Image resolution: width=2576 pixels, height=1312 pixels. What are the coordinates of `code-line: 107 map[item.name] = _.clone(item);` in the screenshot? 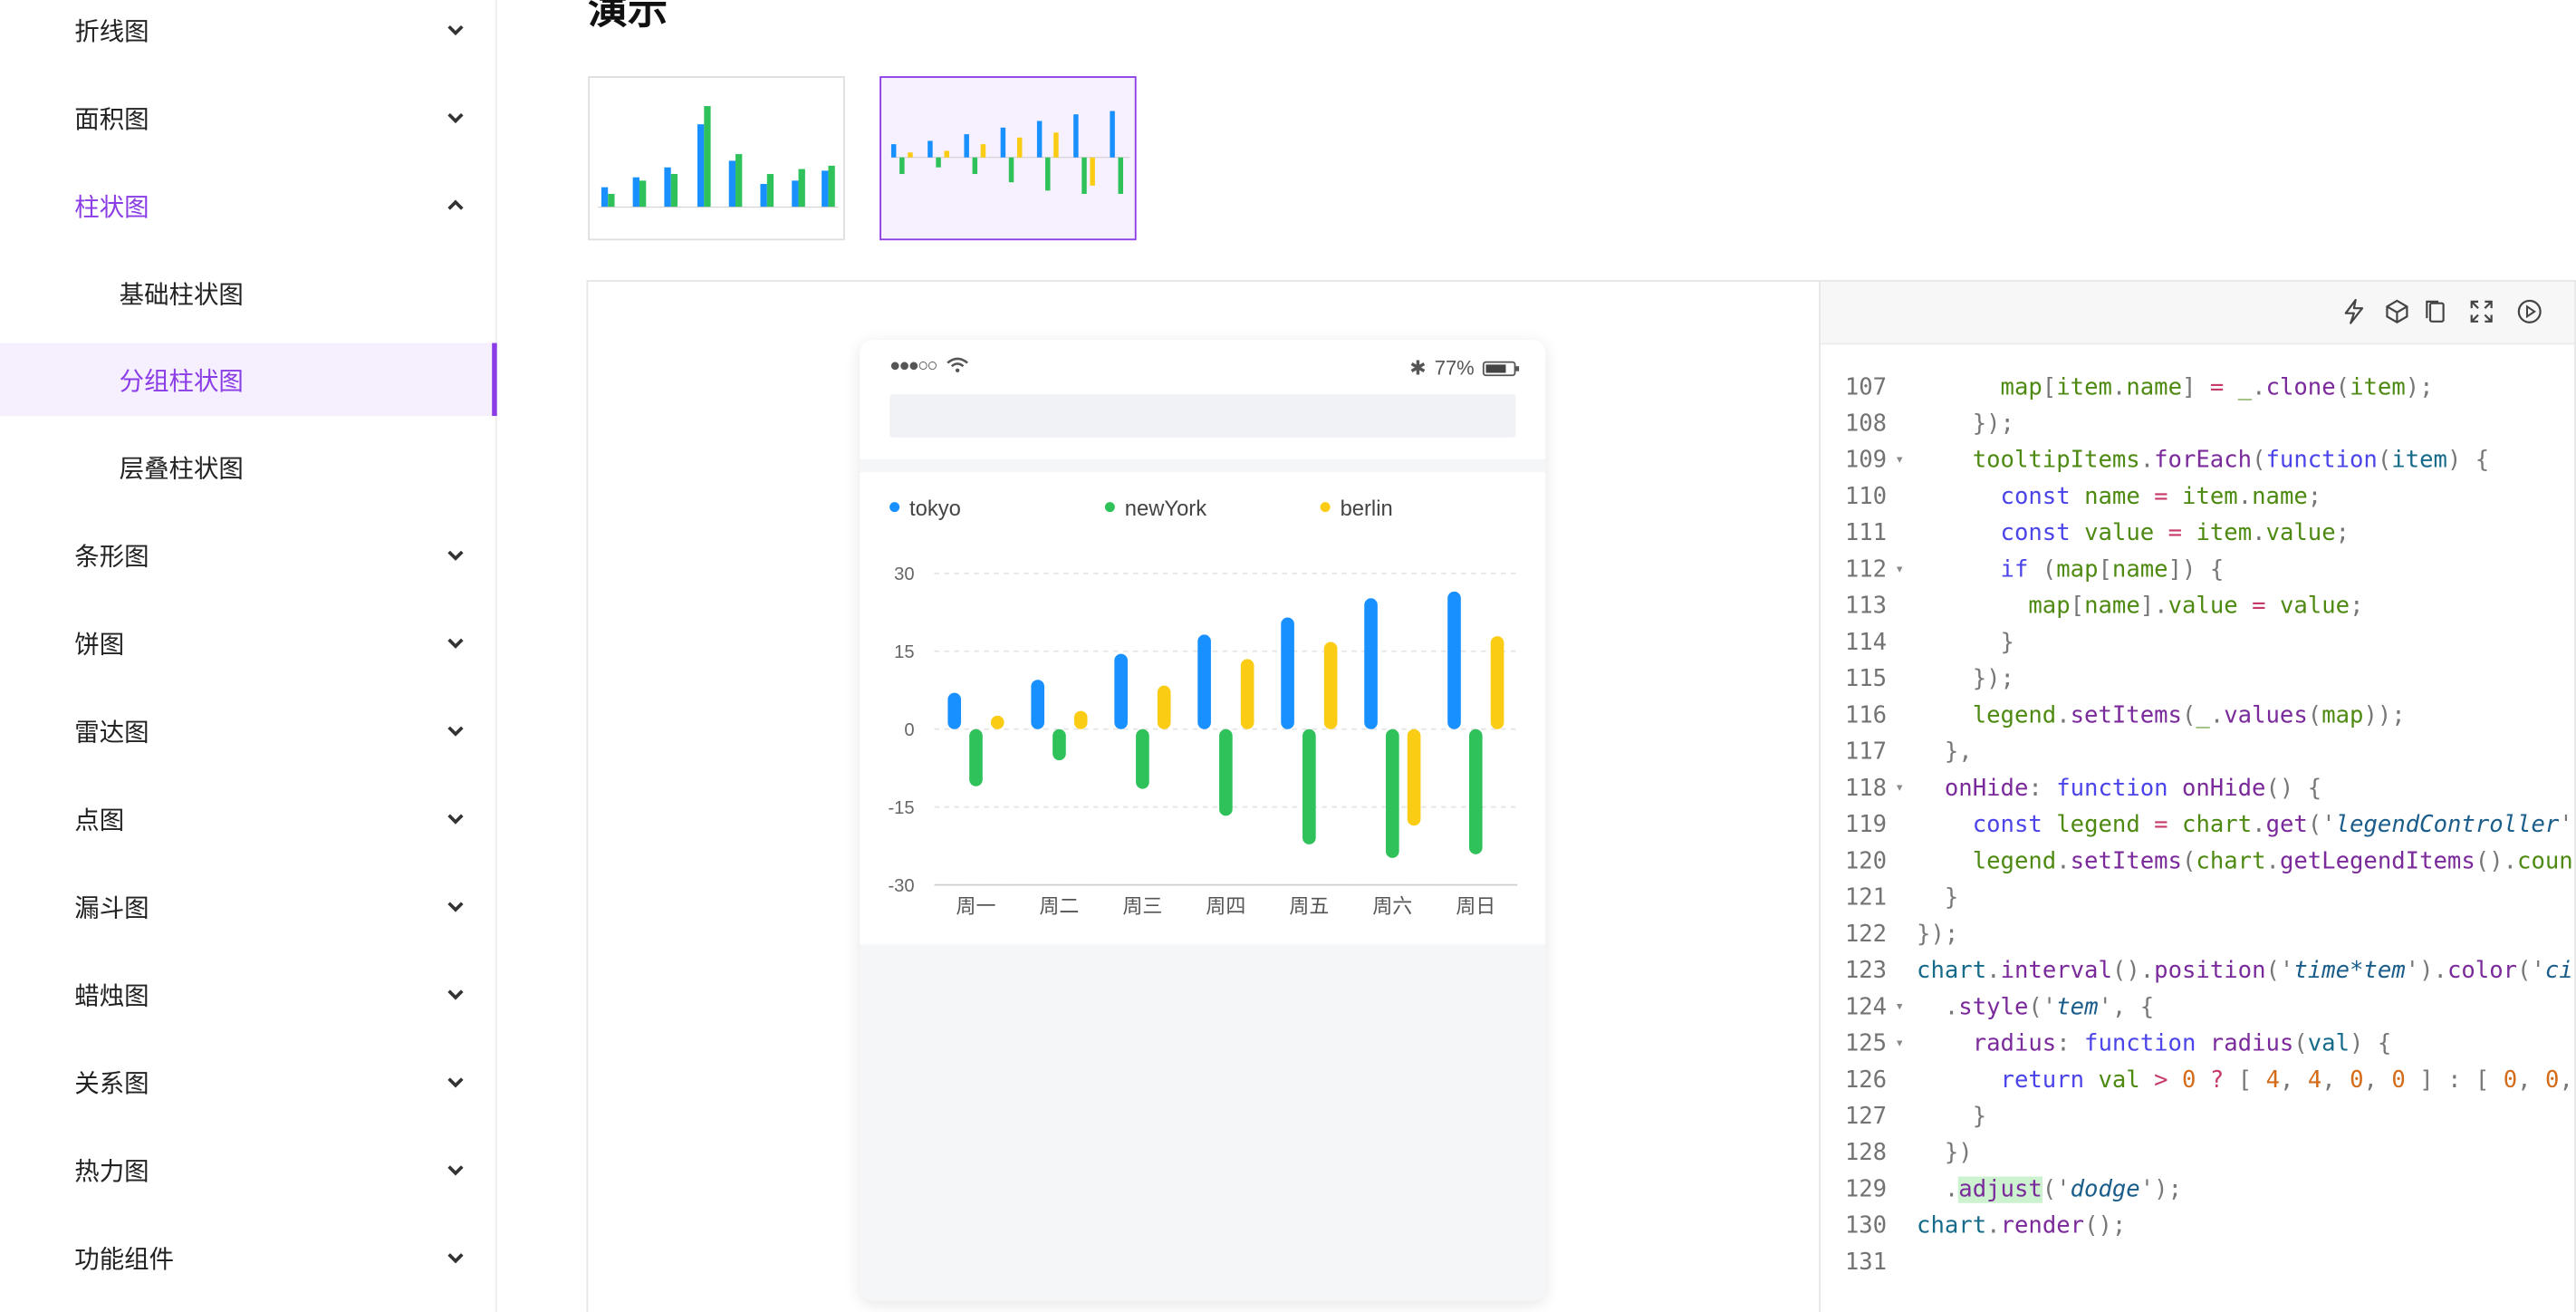 It's located at (2197, 388).